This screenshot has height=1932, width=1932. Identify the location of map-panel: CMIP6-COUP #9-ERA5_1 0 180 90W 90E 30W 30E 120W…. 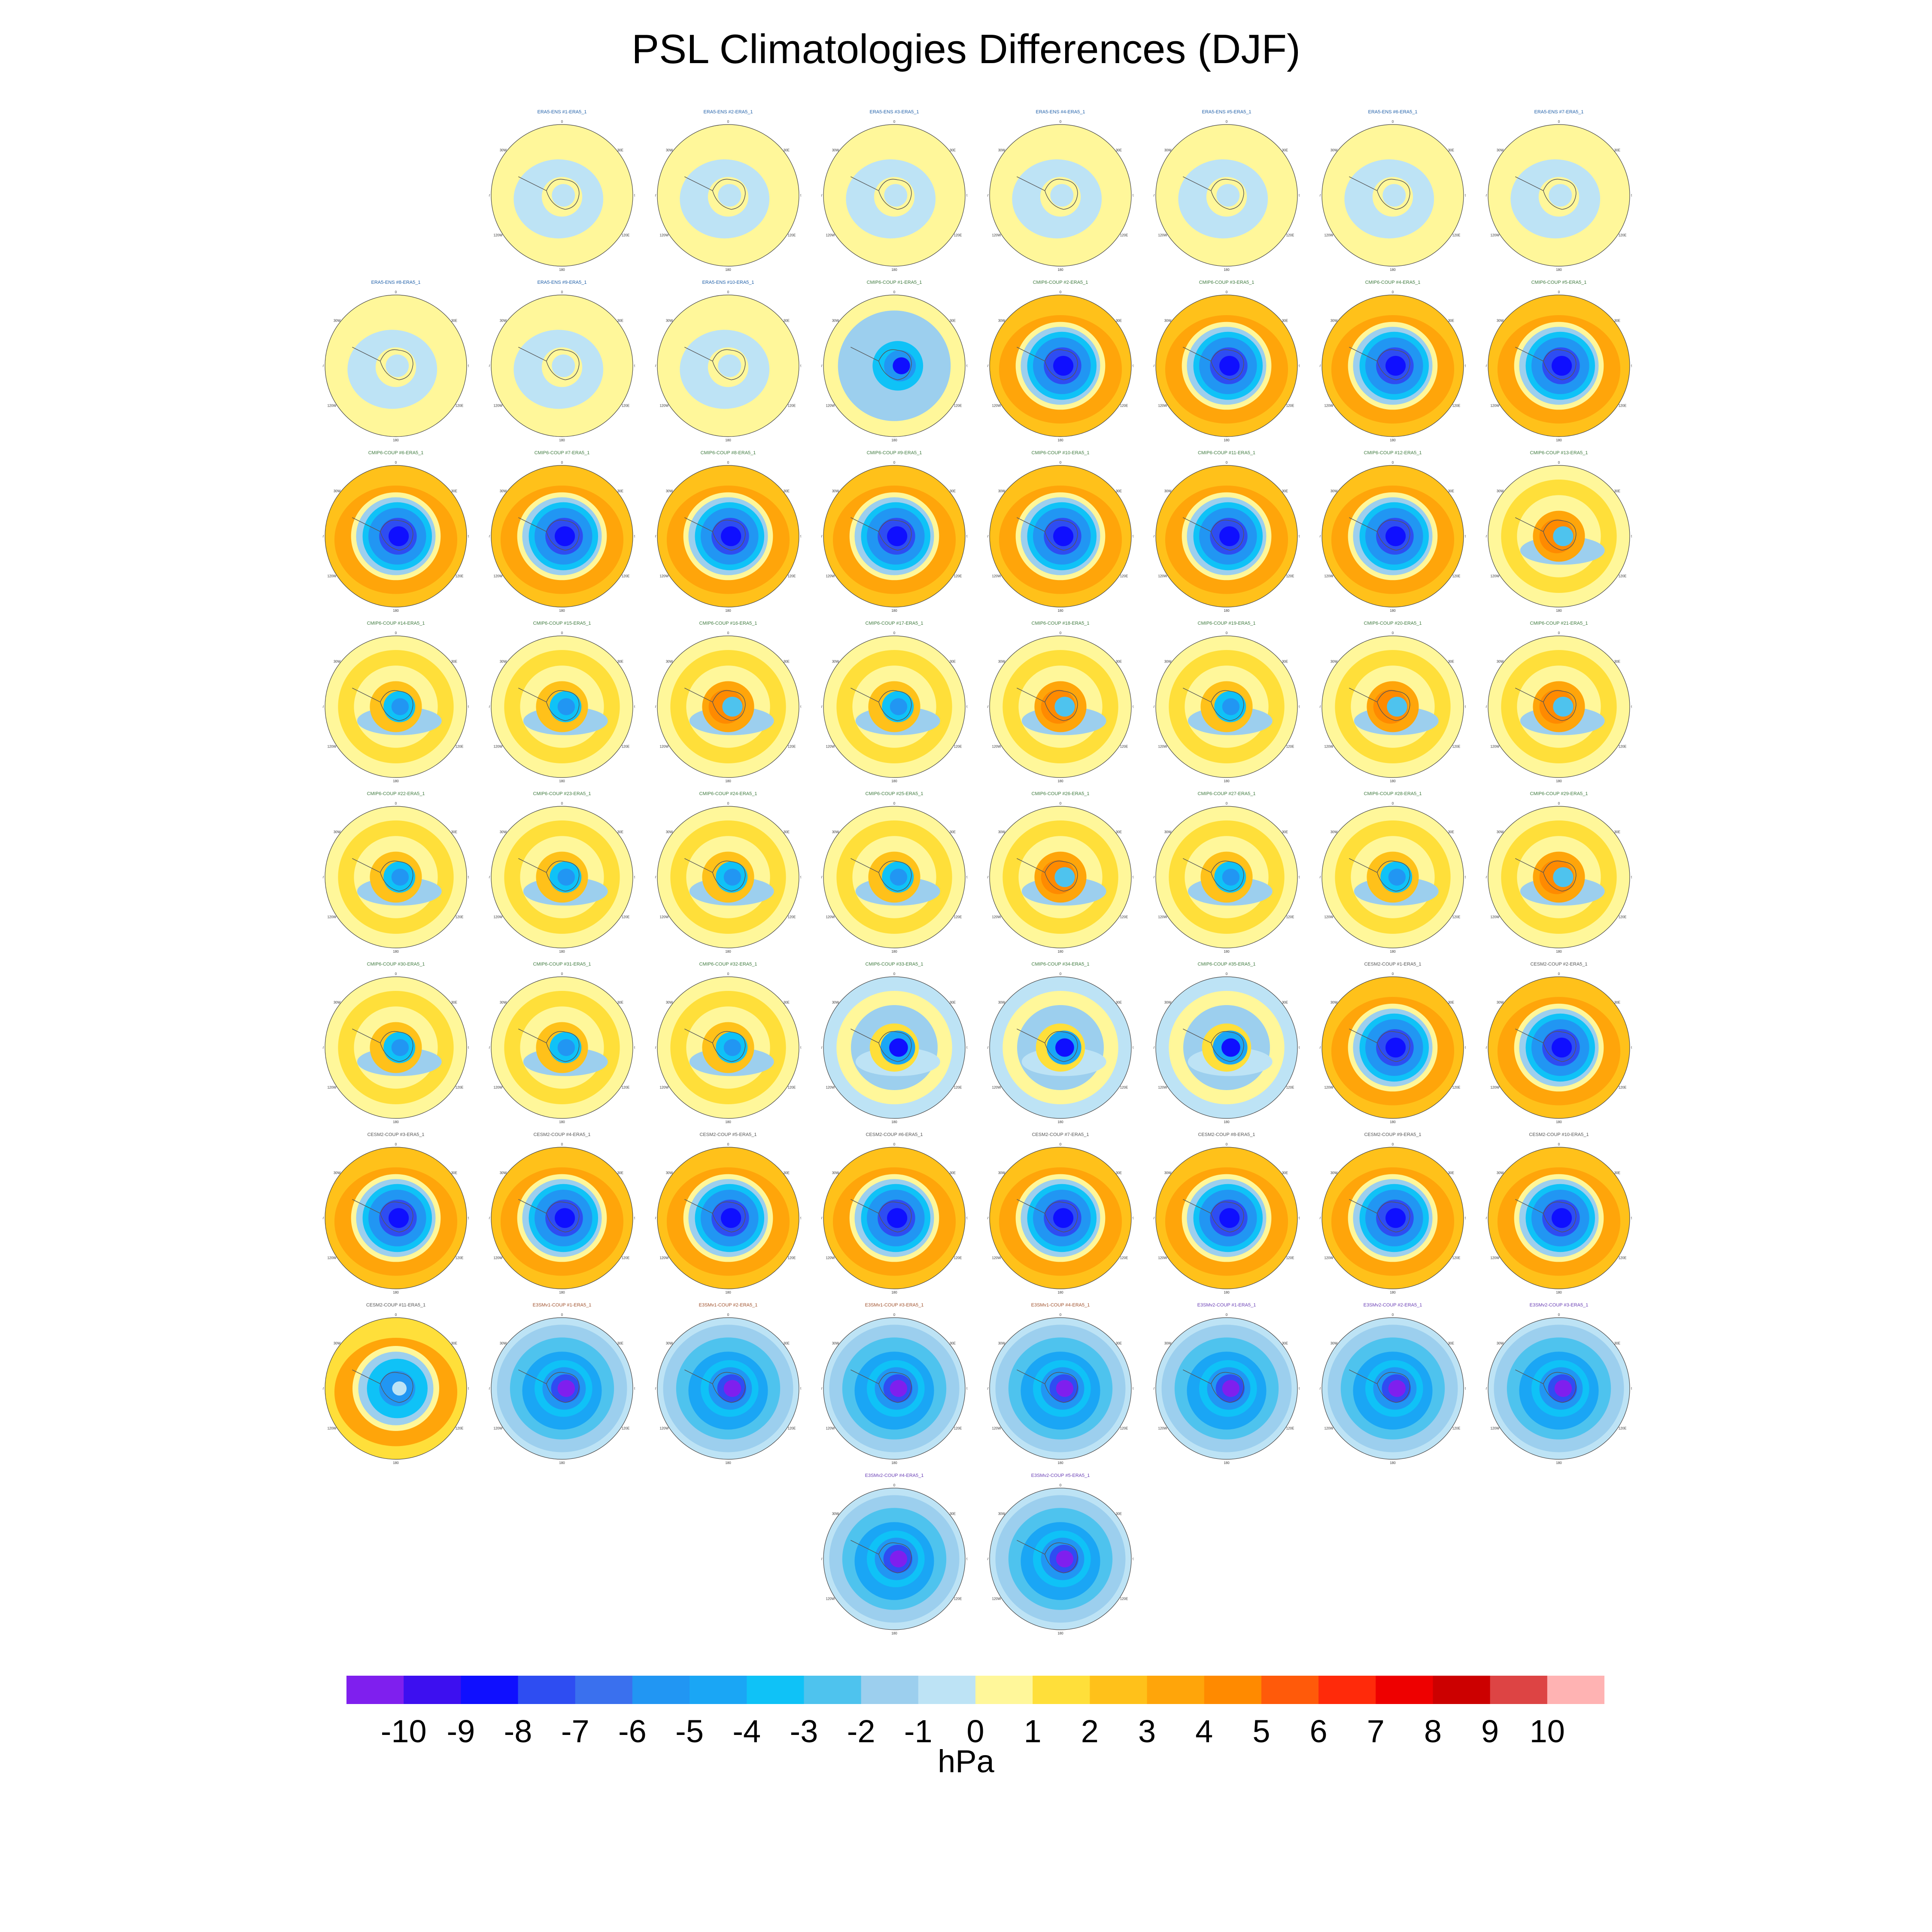
(894, 532).